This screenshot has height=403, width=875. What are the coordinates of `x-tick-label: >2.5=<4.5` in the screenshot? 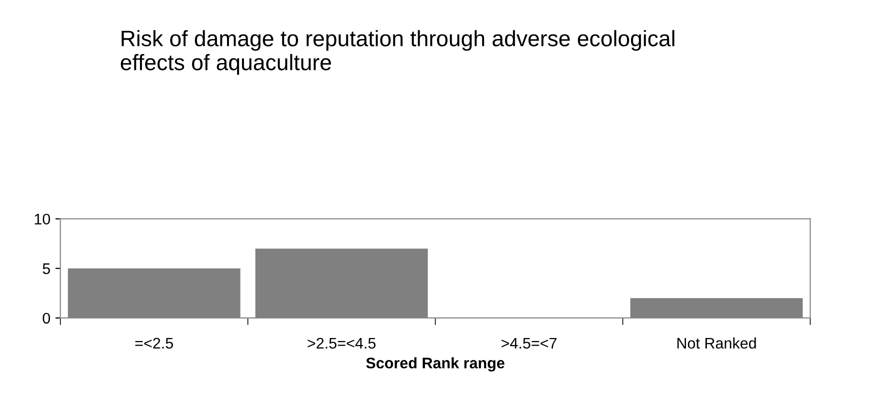 It's located at (342, 343).